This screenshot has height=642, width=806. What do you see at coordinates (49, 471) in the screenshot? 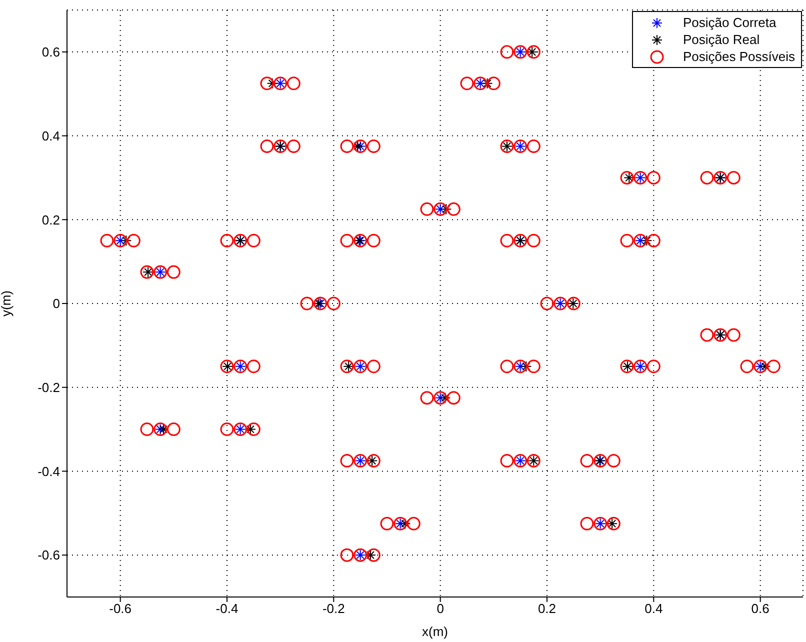
I see `y-tick-label: -0.4` at bounding box center [49, 471].